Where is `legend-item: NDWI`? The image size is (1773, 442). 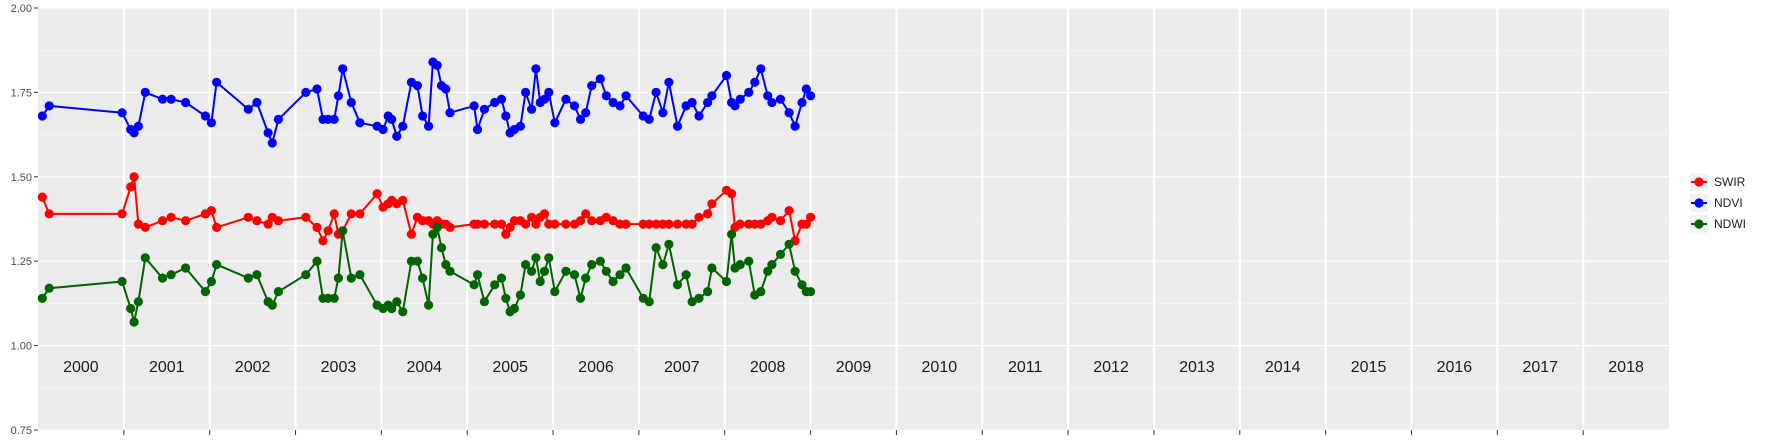
legend-item: NDWI is located at coordinates (1718, 224).